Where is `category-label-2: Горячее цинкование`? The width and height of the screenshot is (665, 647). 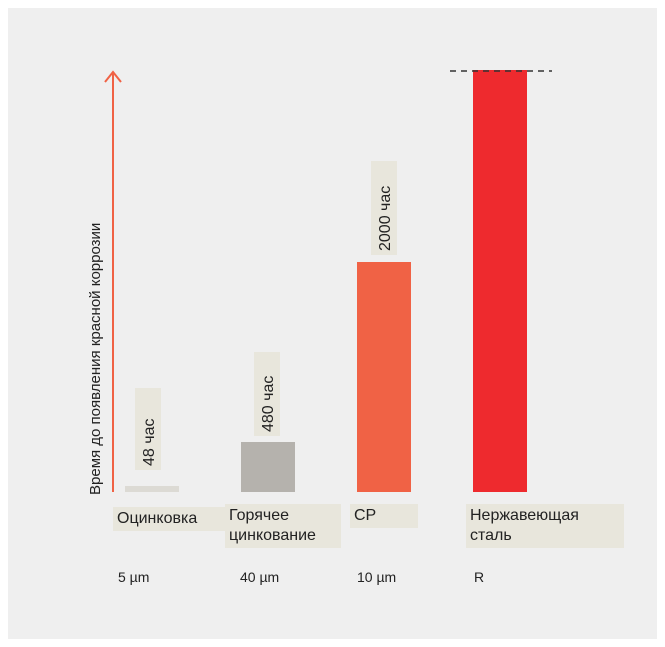 category-label-2: Горячее цинкование is located at coordinates (283, 526).